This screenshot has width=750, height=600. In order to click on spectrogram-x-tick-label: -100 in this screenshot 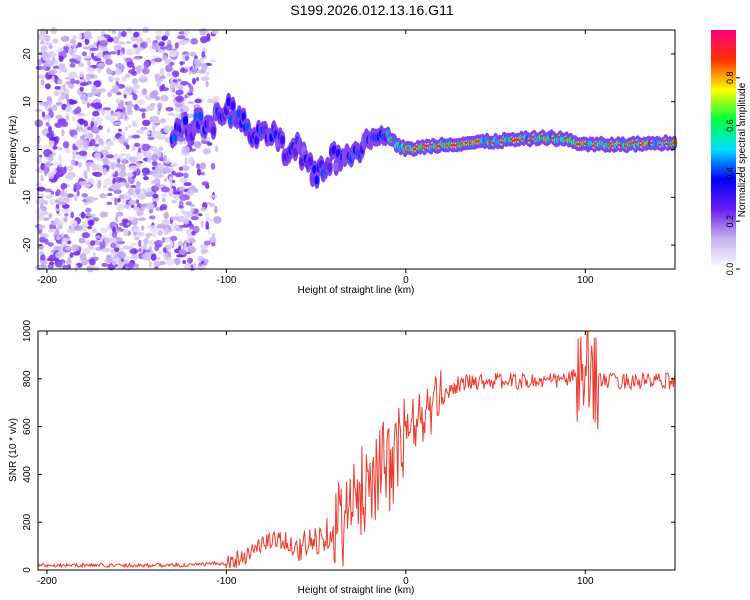, I will do `click(226, 280)`.